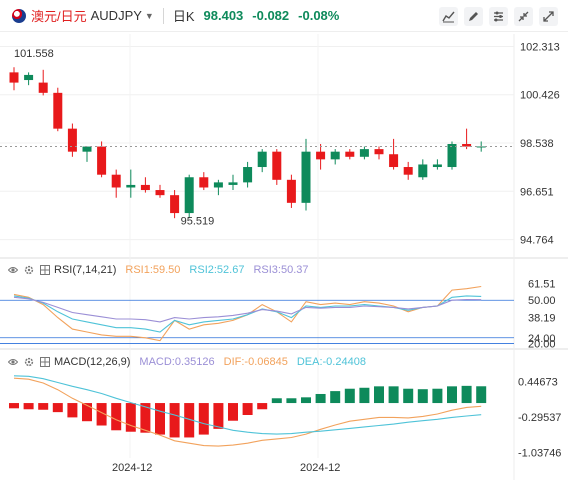  Describe the element at coordinates (537, 144) in the screenshot. I see `price-tick-label: 98.538` at that location.